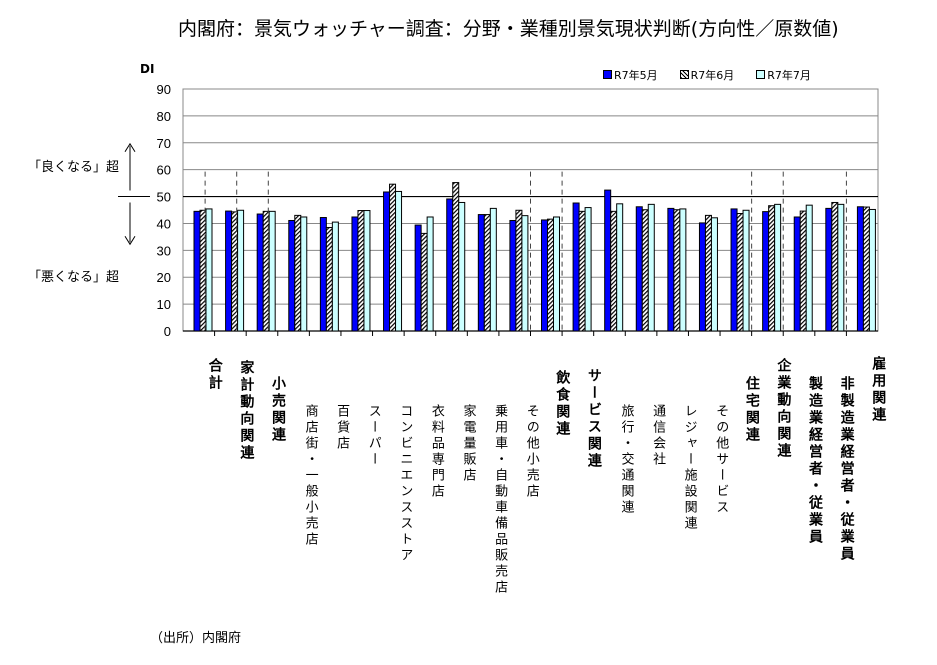  Describe the element at coordinates (593, 419) in the screenshot. I see `x-tick-label: サービス関連` at that location.